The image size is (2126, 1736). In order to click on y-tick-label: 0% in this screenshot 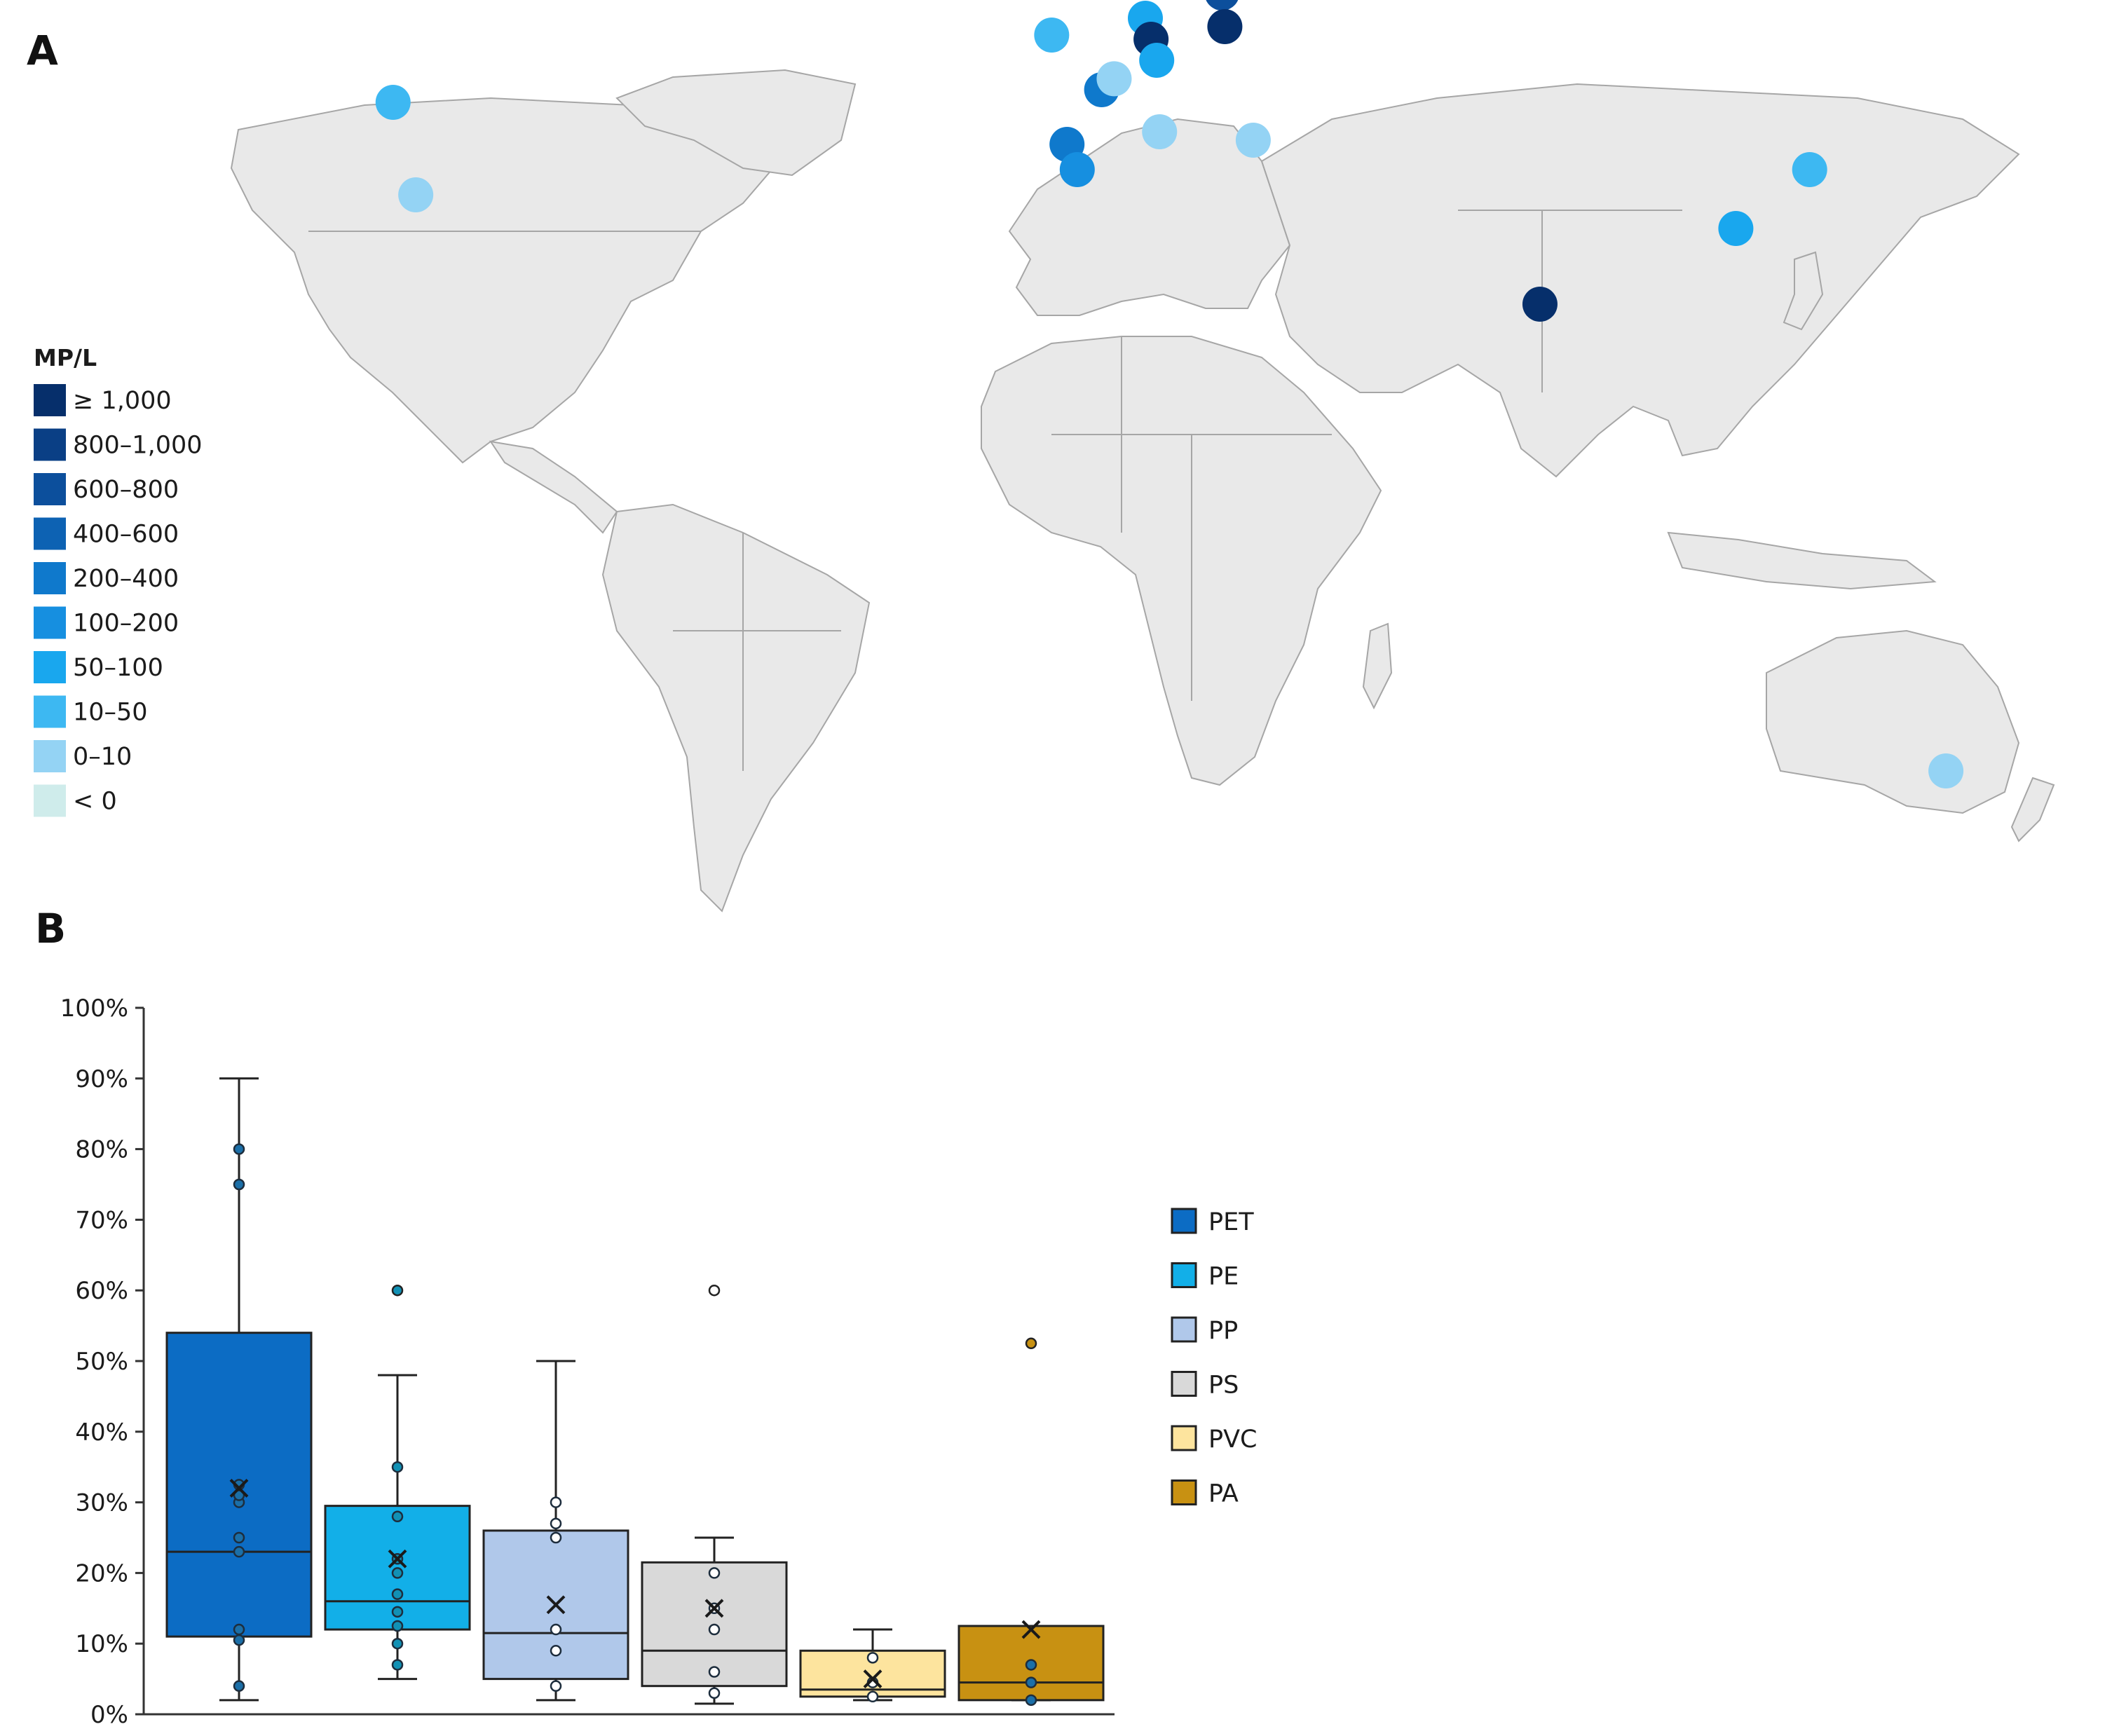, I will do `click(109, 1715)`.